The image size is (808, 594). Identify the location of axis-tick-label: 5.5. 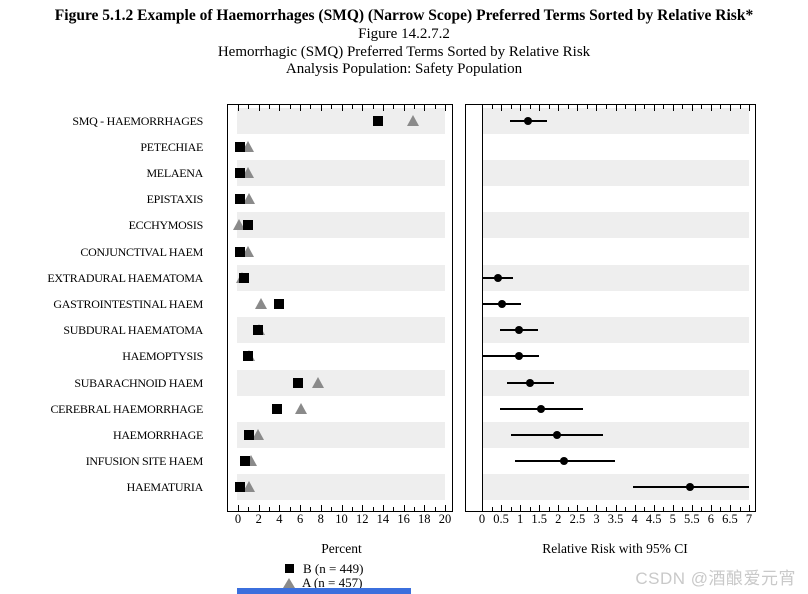
(692, 519).